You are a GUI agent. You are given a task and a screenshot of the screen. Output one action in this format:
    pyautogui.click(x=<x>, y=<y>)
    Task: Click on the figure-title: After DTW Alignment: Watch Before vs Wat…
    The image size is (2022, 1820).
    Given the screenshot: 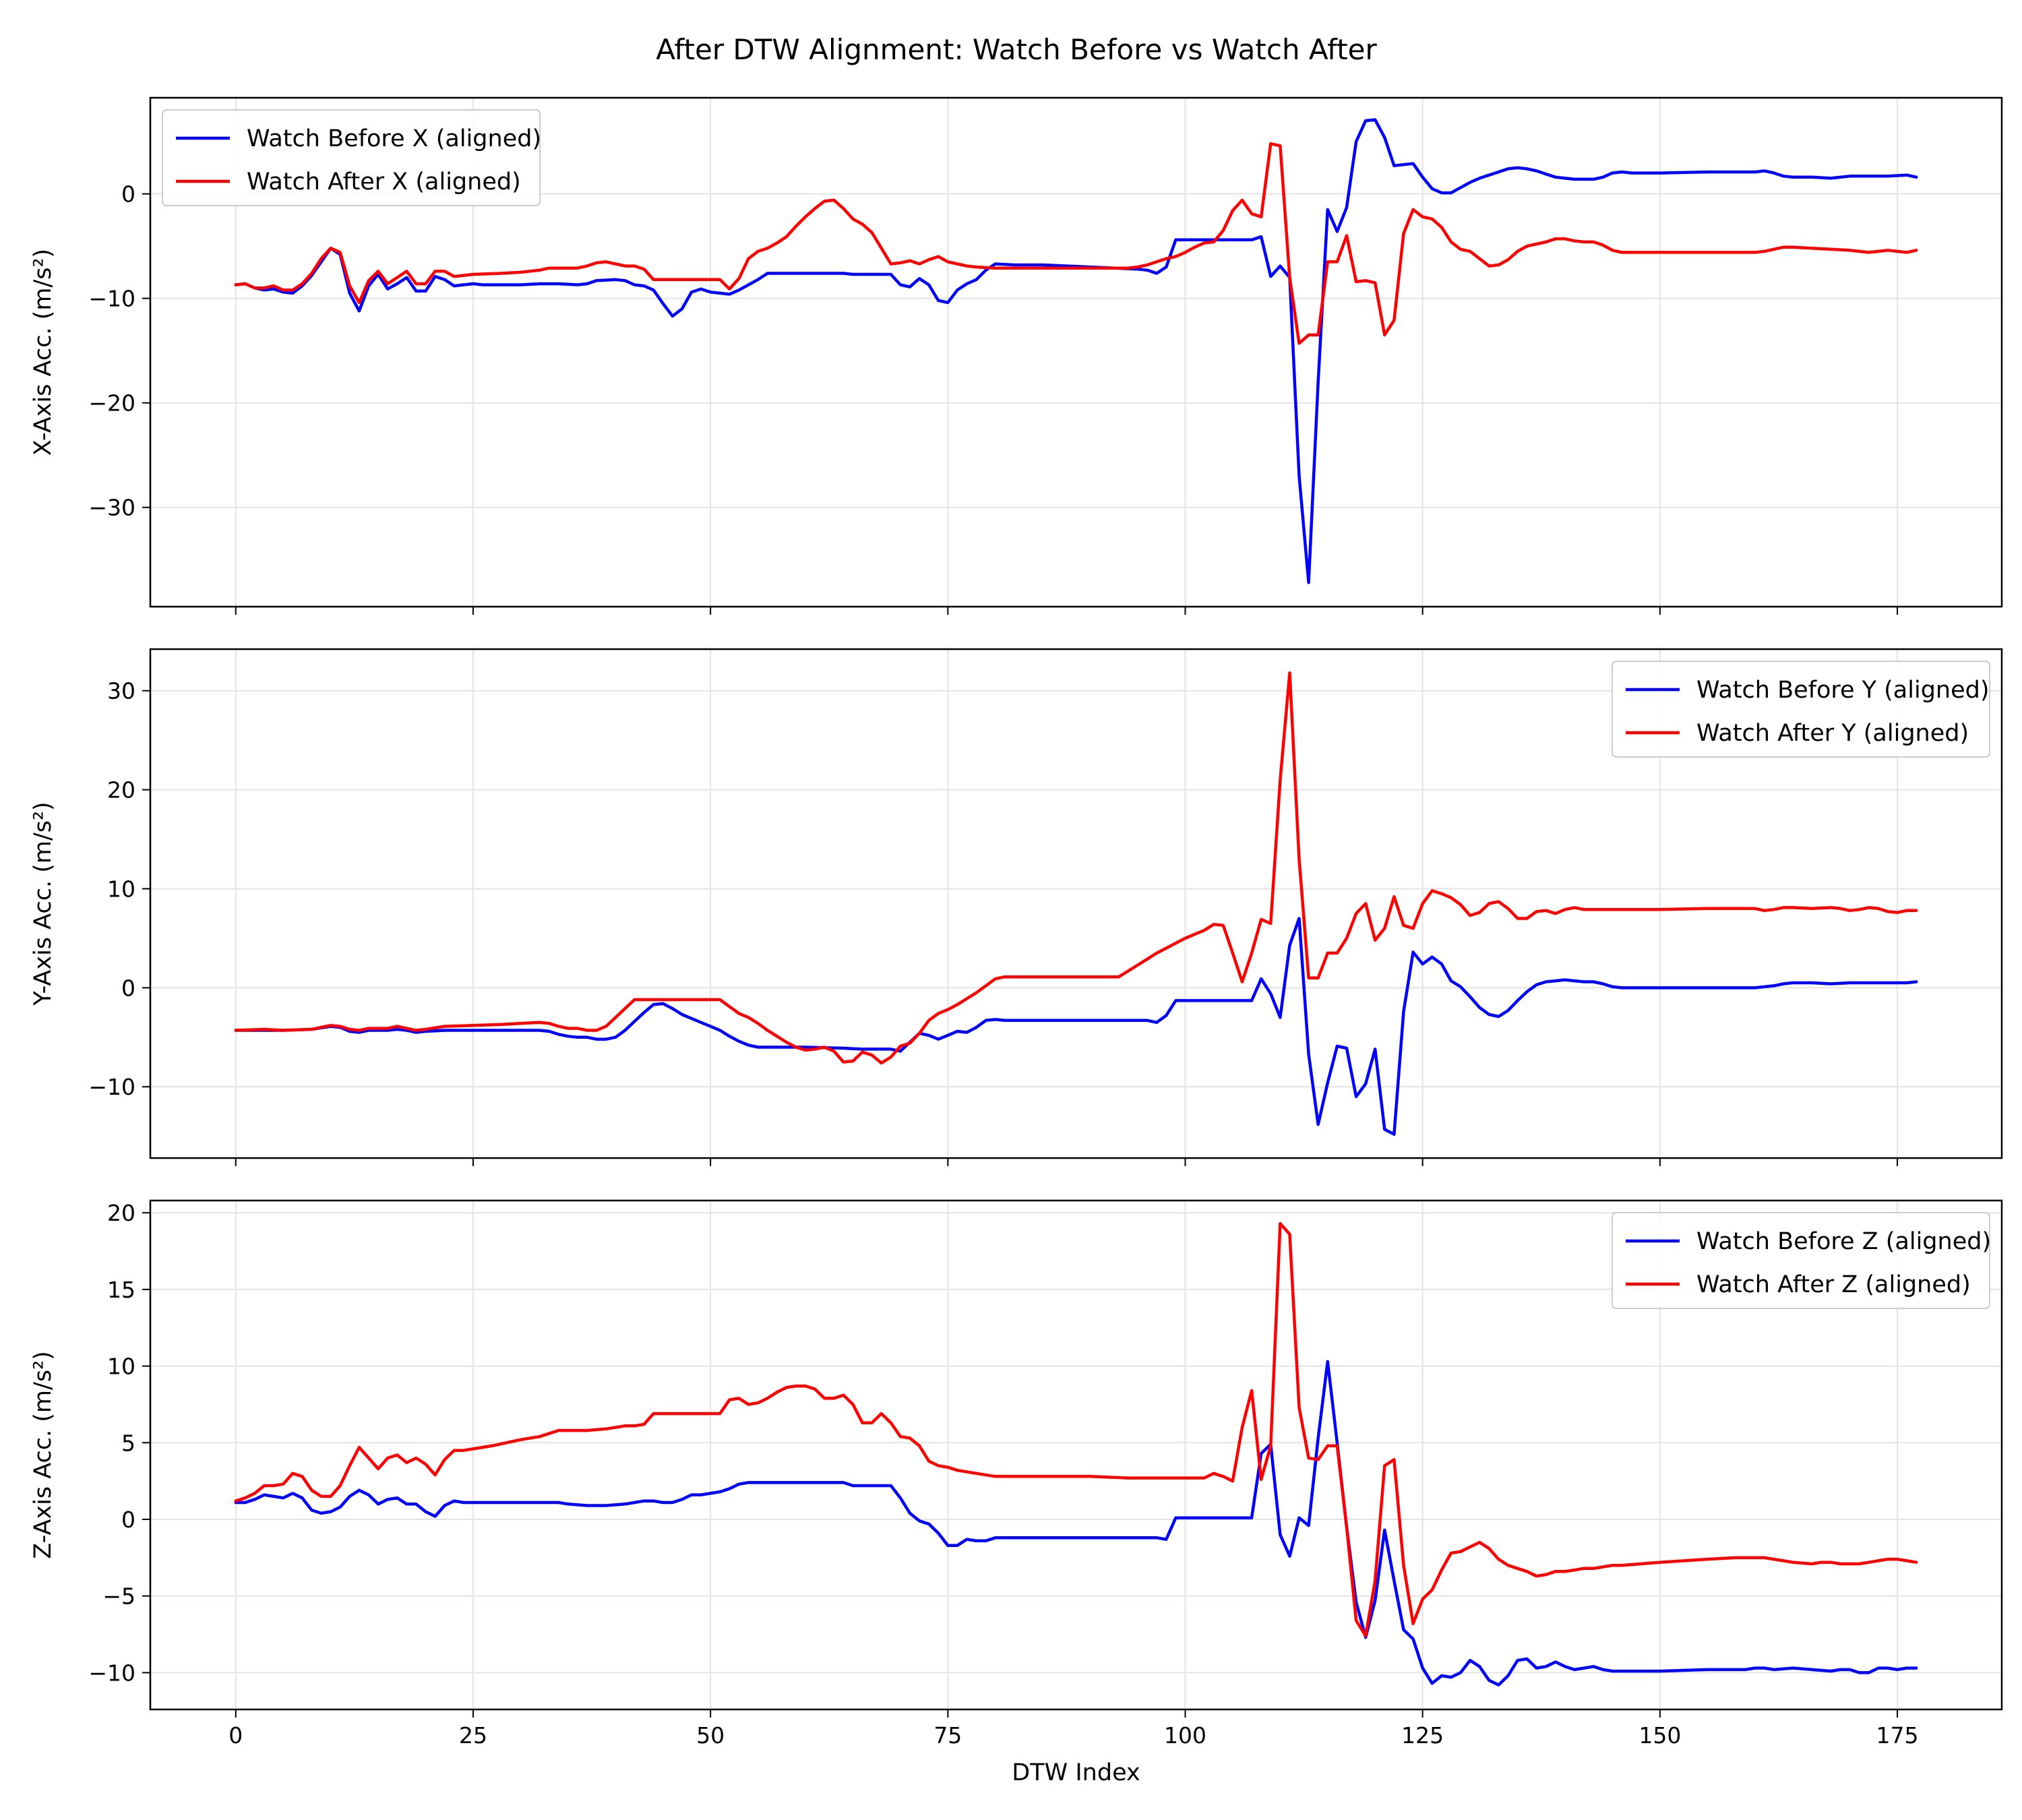 What is the action you would take?
    pyautogui.click(x=1016, y=49)
    